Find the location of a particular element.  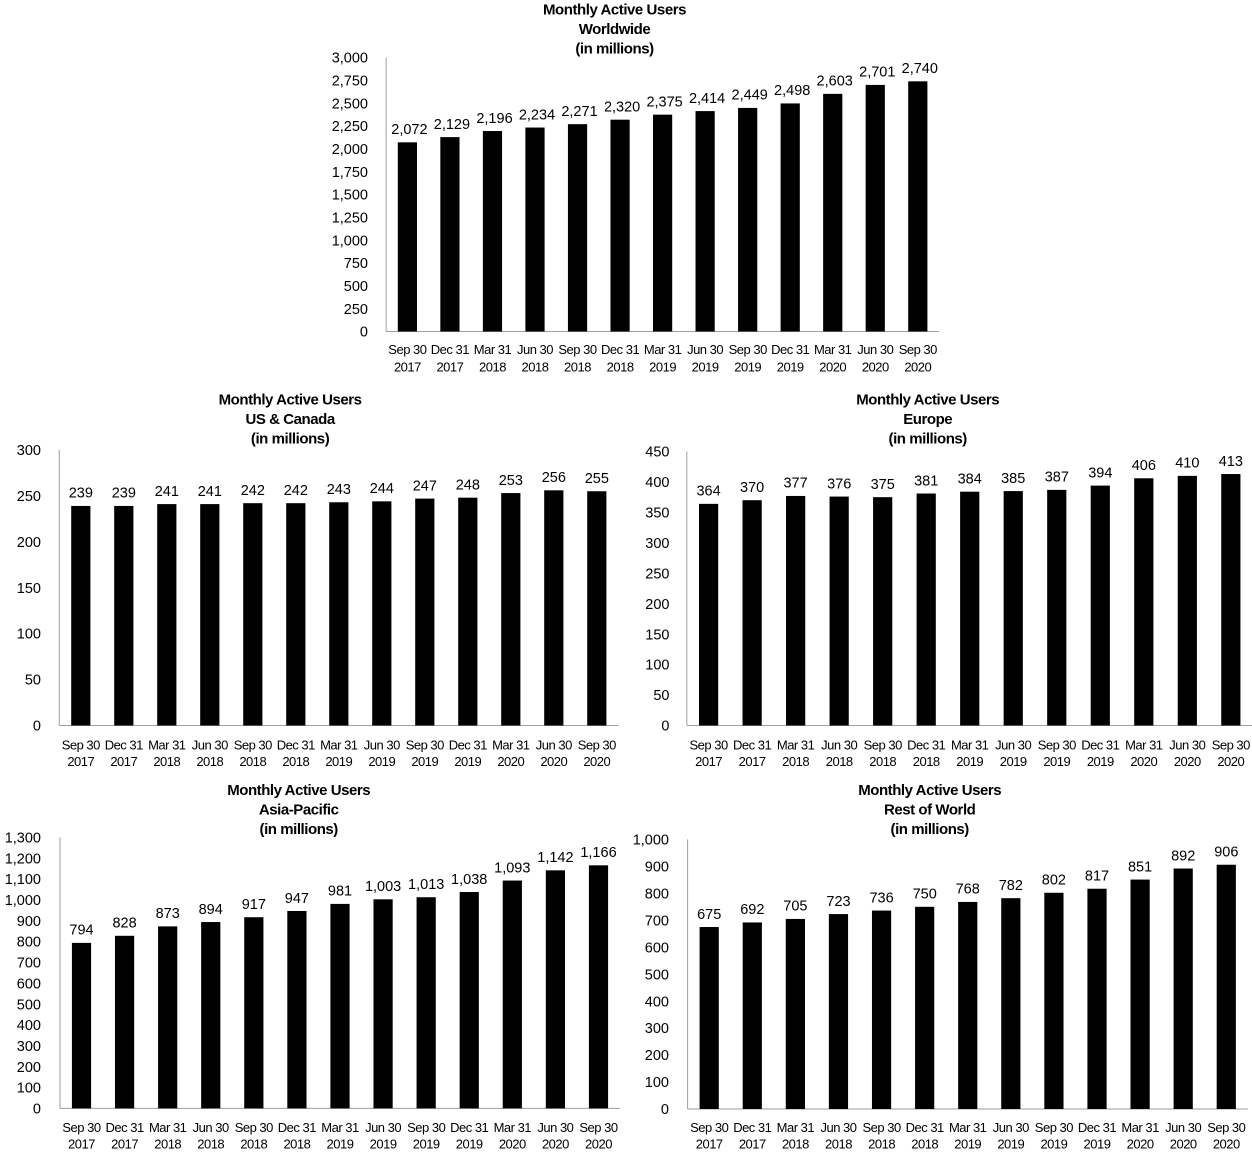

svg-text: 239 is located at coordinates (81, 494).